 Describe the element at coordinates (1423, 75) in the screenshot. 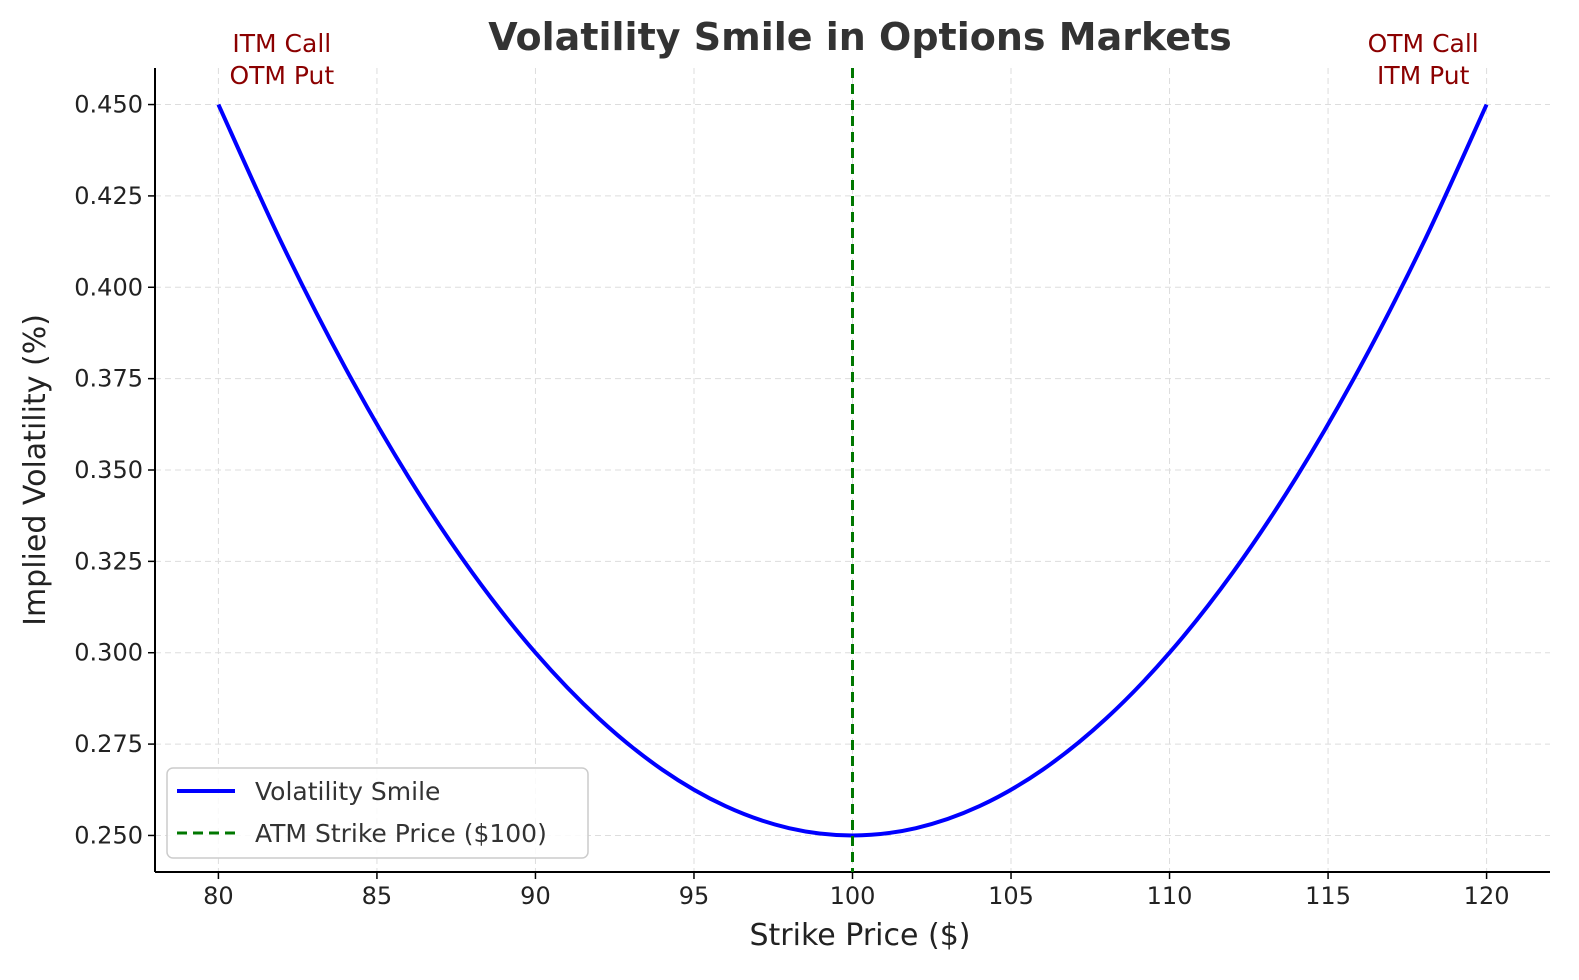

I see `annotation-label: ITM Put` at that location.